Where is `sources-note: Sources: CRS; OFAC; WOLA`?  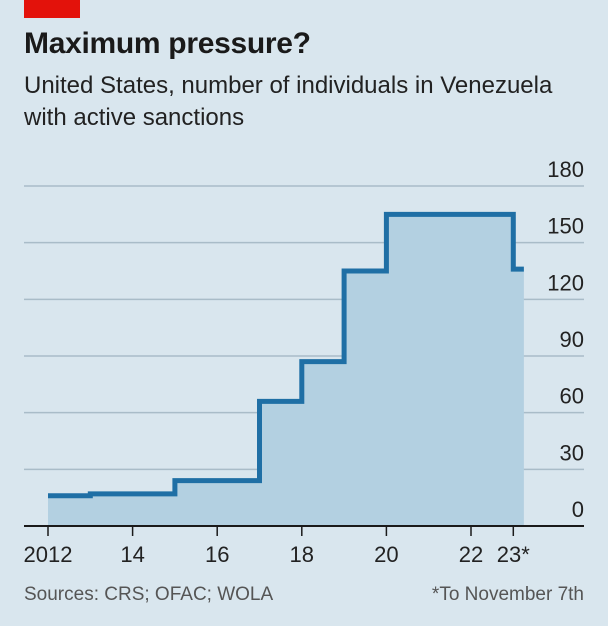 sources-note: Sources: CRS; OFAC; WOLA is located at coordinates (149, 594).